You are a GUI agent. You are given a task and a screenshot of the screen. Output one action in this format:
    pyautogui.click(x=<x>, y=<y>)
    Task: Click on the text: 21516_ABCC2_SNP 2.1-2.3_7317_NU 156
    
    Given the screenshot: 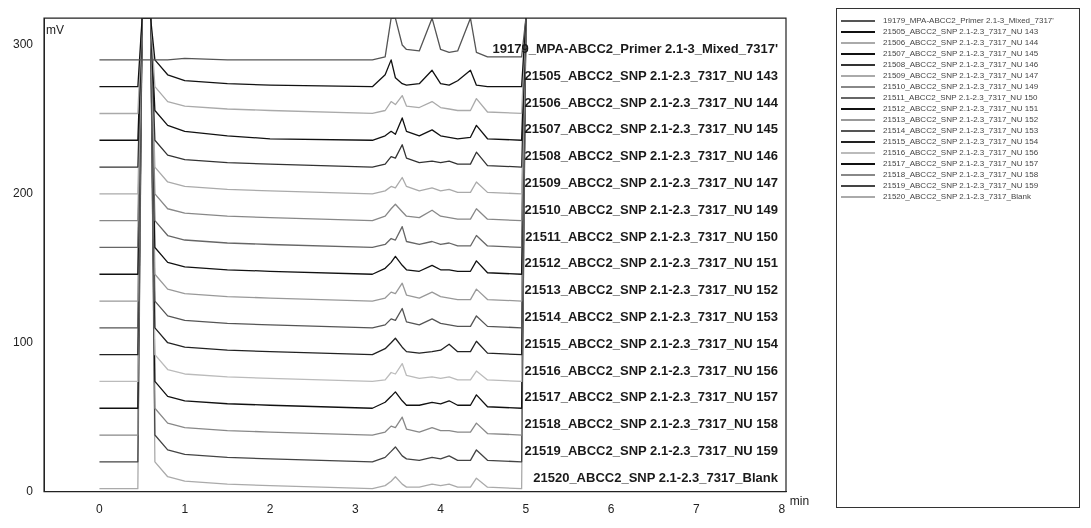 What is the action you would take?
    pyautogui.click(x=651, y=370)
    